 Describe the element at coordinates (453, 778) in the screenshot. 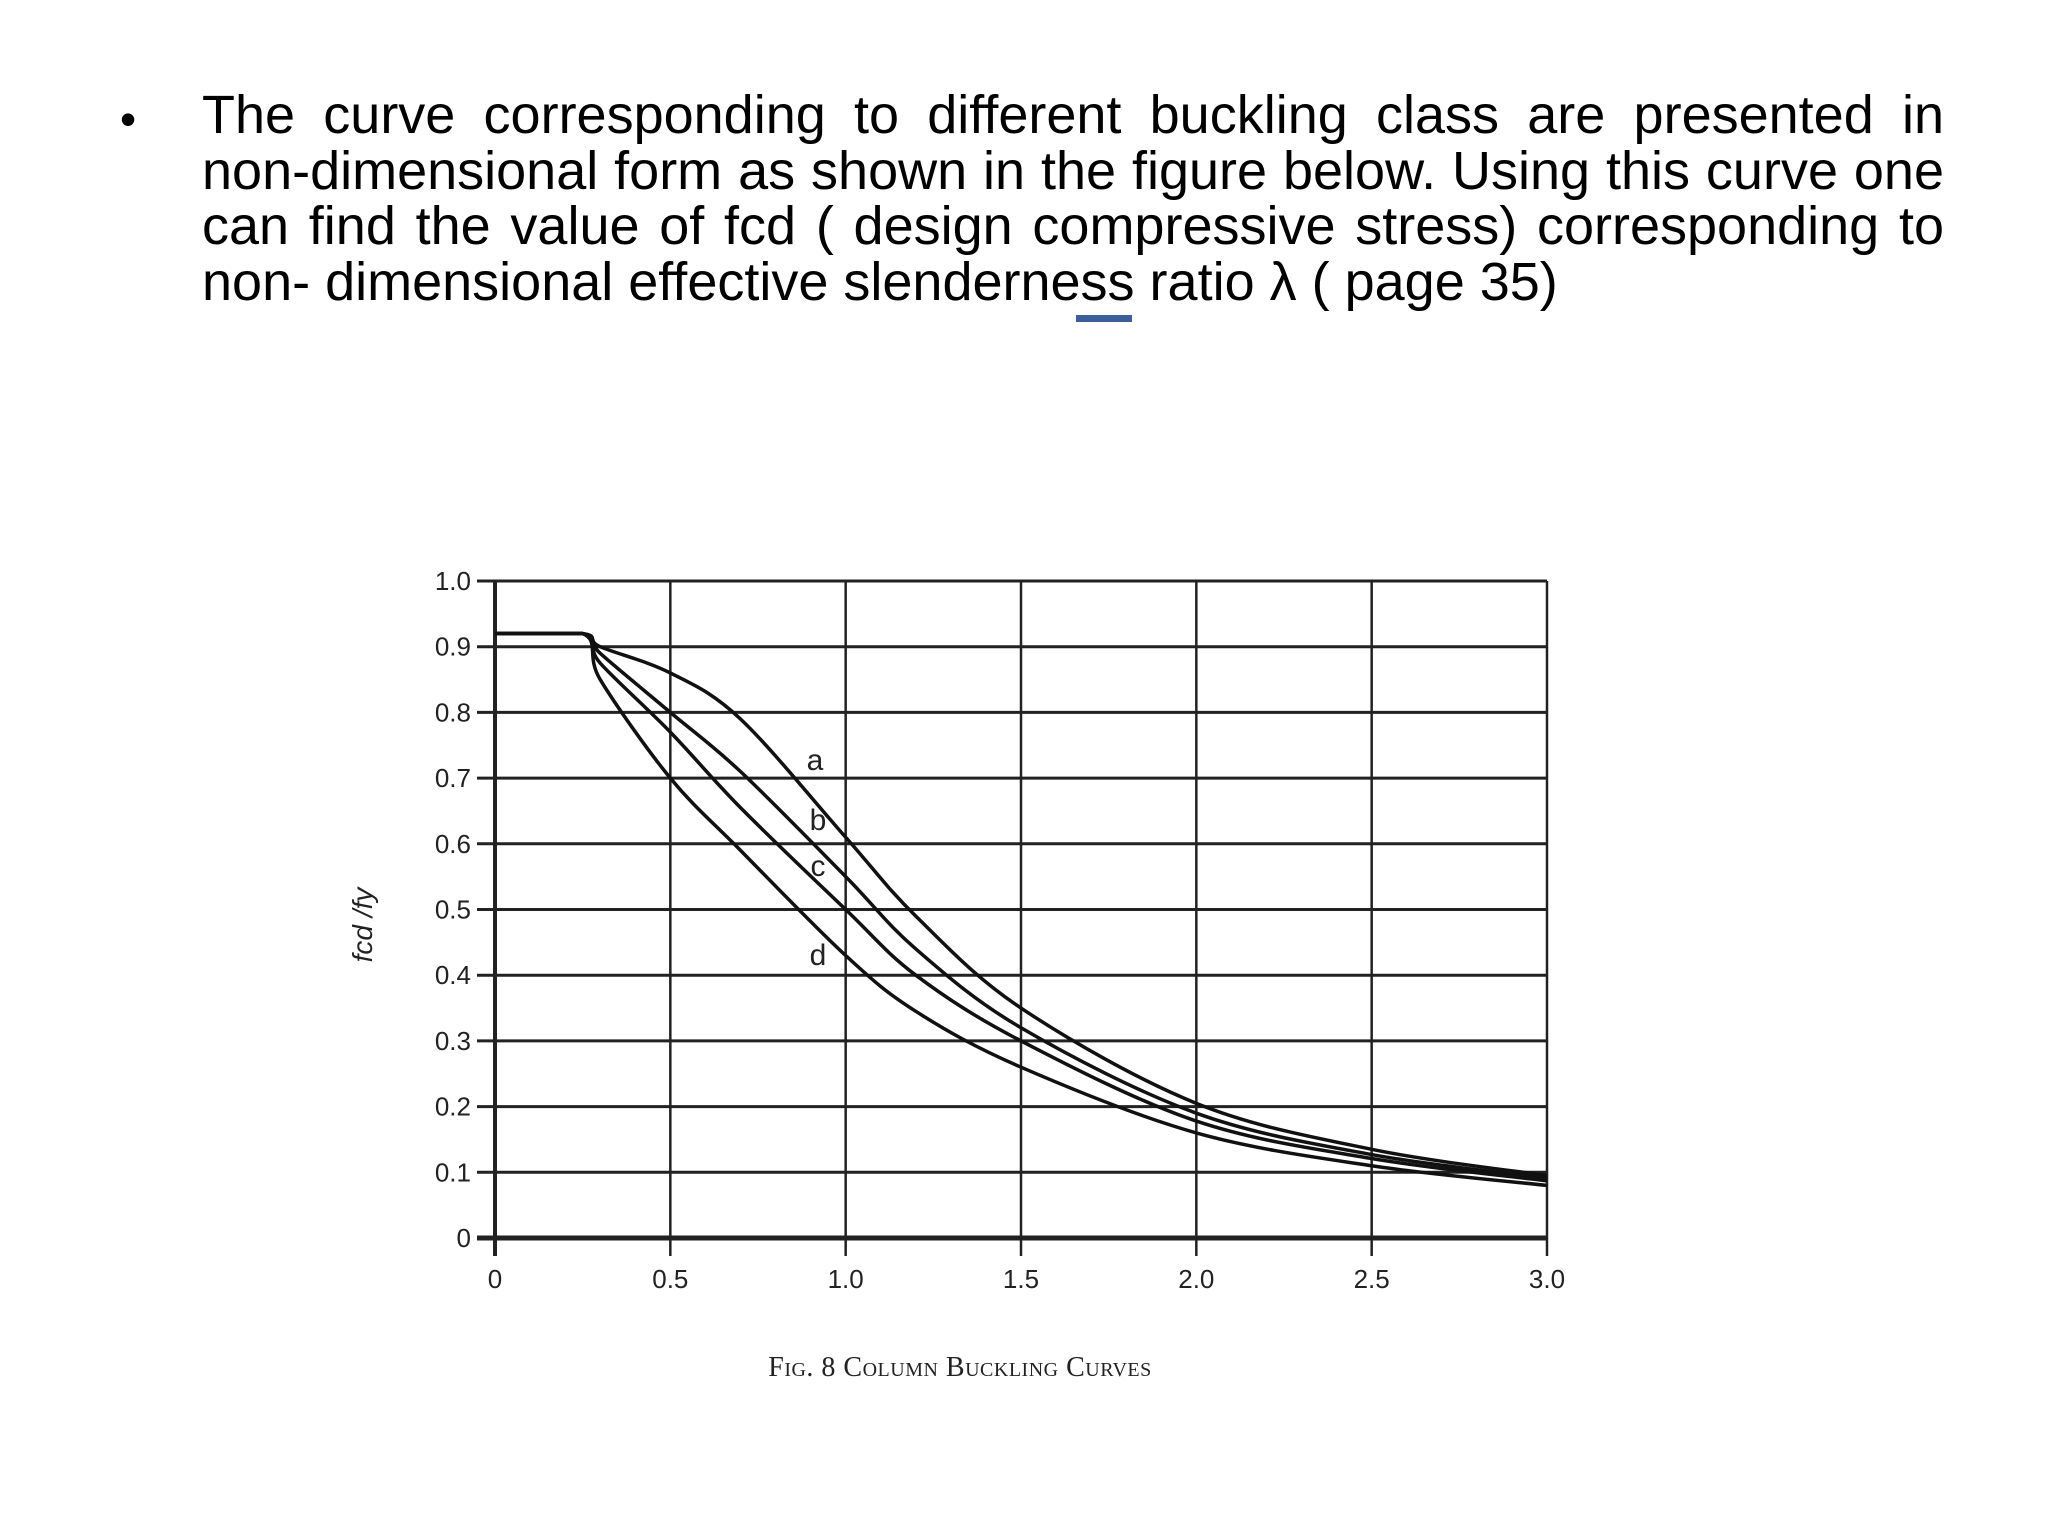

I see `y-tick-label: 0.7` at that location.